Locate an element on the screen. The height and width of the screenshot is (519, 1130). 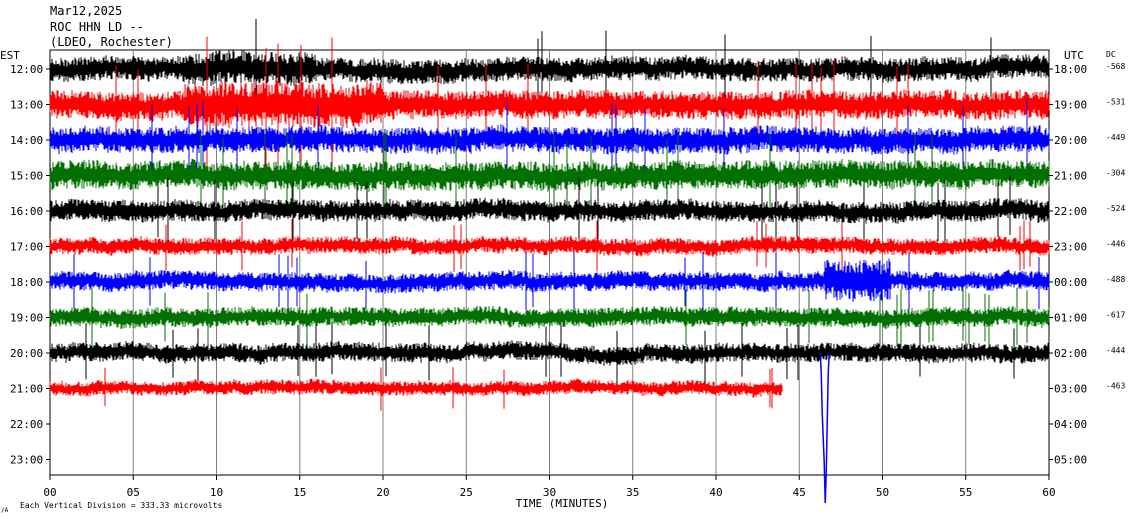
x-tick-label: 00 is located at coordinates (49, 492).